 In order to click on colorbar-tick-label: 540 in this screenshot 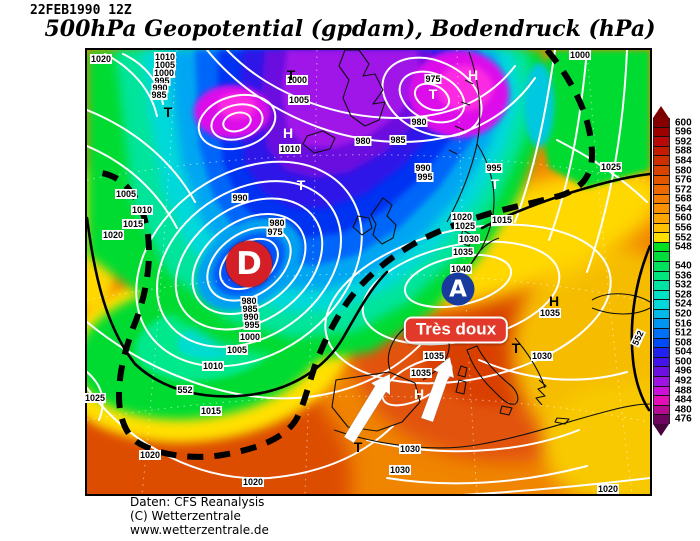, I will do `click(683, 266)`.